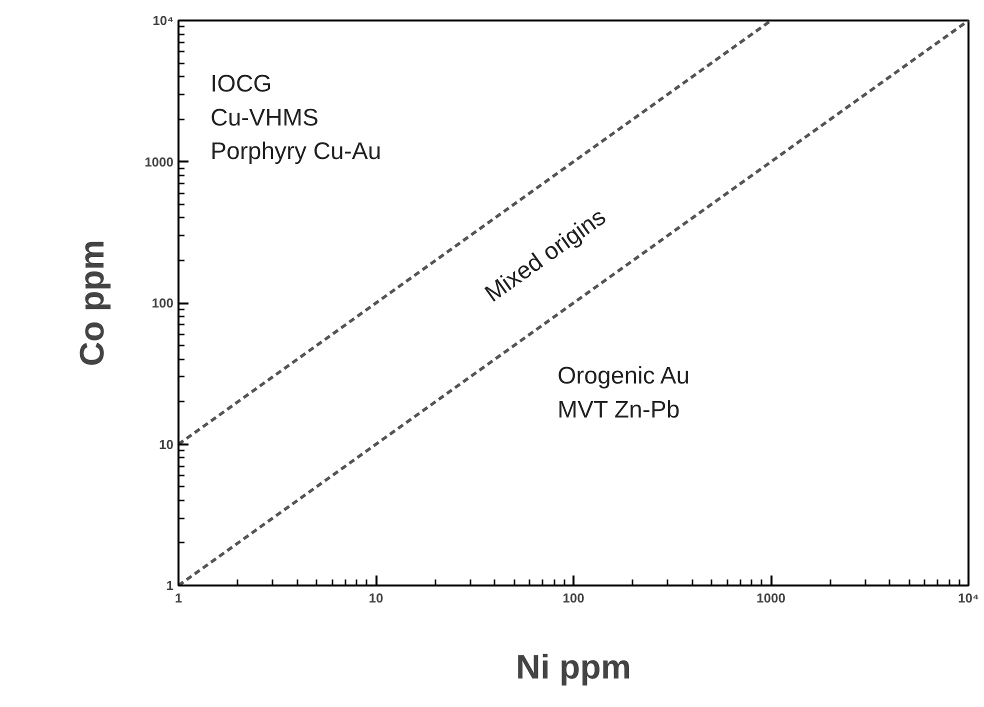 This screenshot has width=984, height=707. What do you see at coordinates (624, 393) in the screenshot?
I see `annotation: Orogenic Au MVT Zn-Pb` at bounding box center [624, 393].